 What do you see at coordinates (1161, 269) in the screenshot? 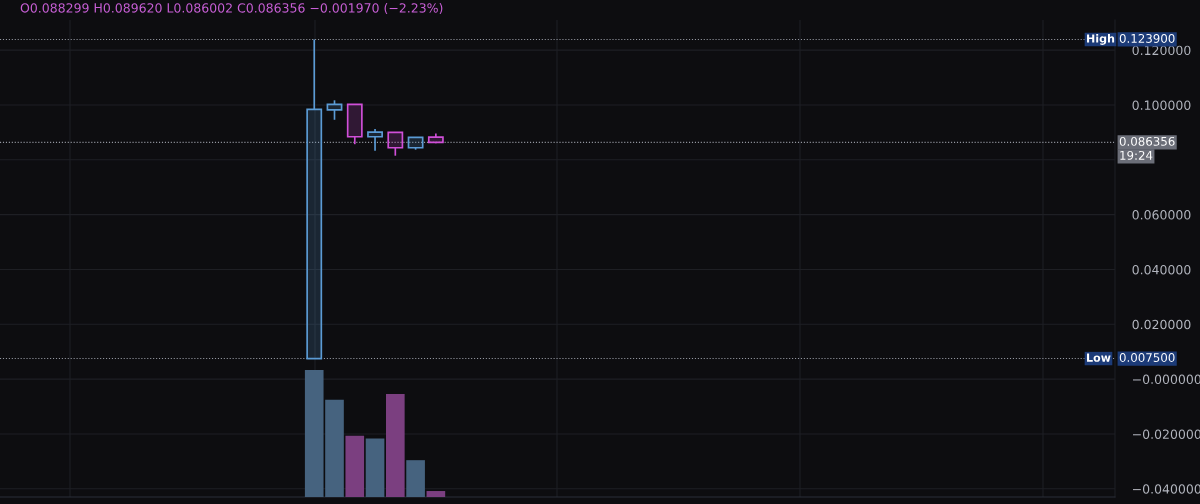
I see `y-tick-label: 0.040000` at bounding box center [1161, 269].